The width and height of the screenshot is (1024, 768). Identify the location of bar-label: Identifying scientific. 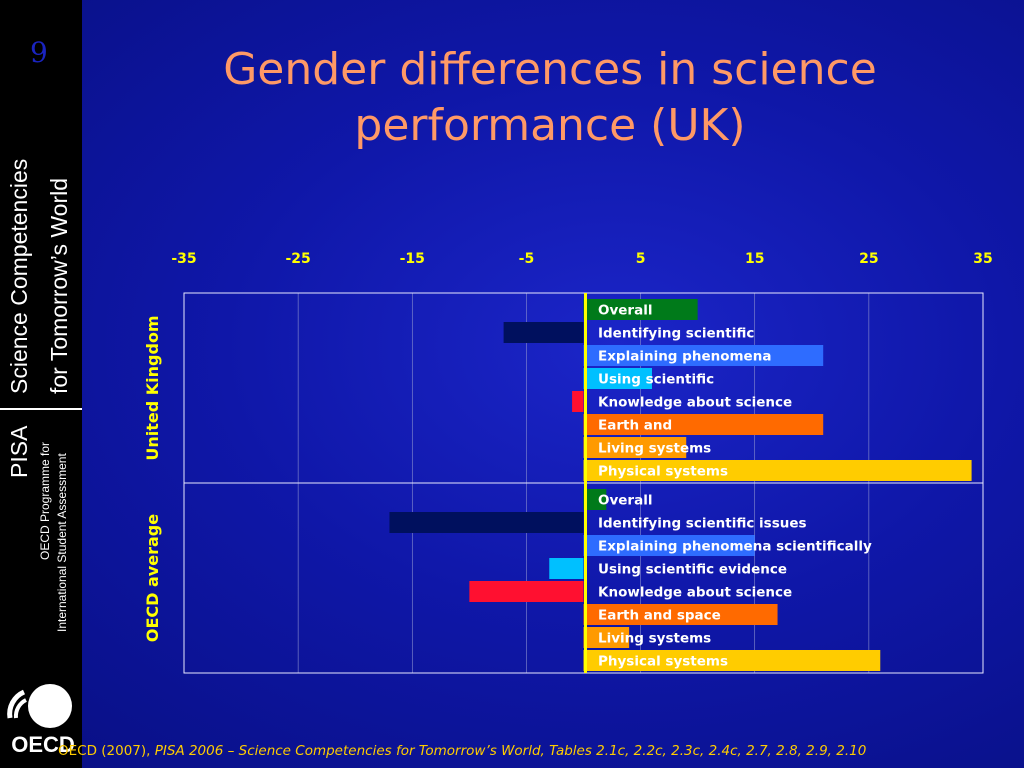
(676, 334).